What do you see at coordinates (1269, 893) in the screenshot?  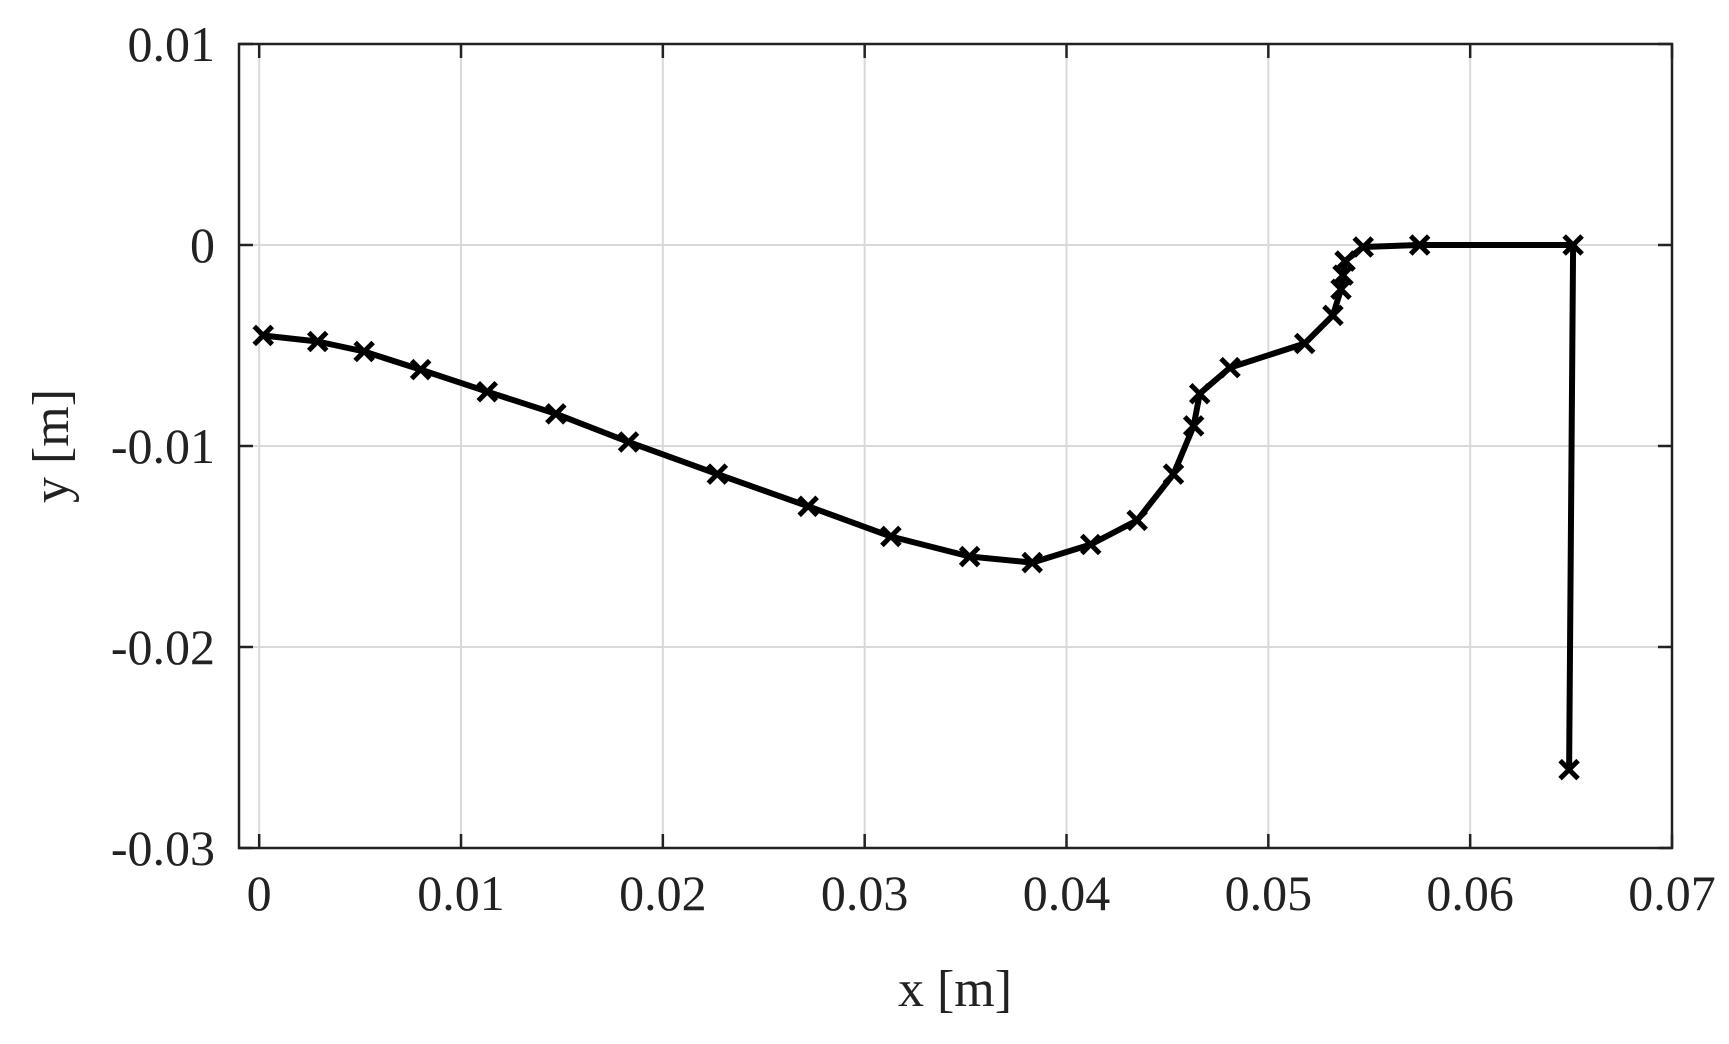 I see `x-tick-label: 0.05` at bounding box center [1269, 893].